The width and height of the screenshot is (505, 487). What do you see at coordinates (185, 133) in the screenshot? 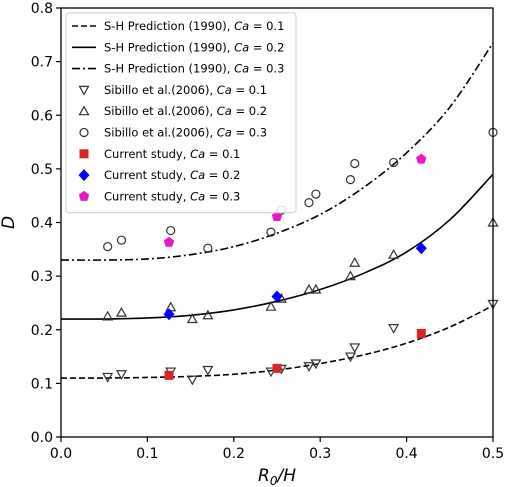
I see `legend-label: Sibillo et al.(2006), Ca = 0.3` at bounding box center [185, 133].